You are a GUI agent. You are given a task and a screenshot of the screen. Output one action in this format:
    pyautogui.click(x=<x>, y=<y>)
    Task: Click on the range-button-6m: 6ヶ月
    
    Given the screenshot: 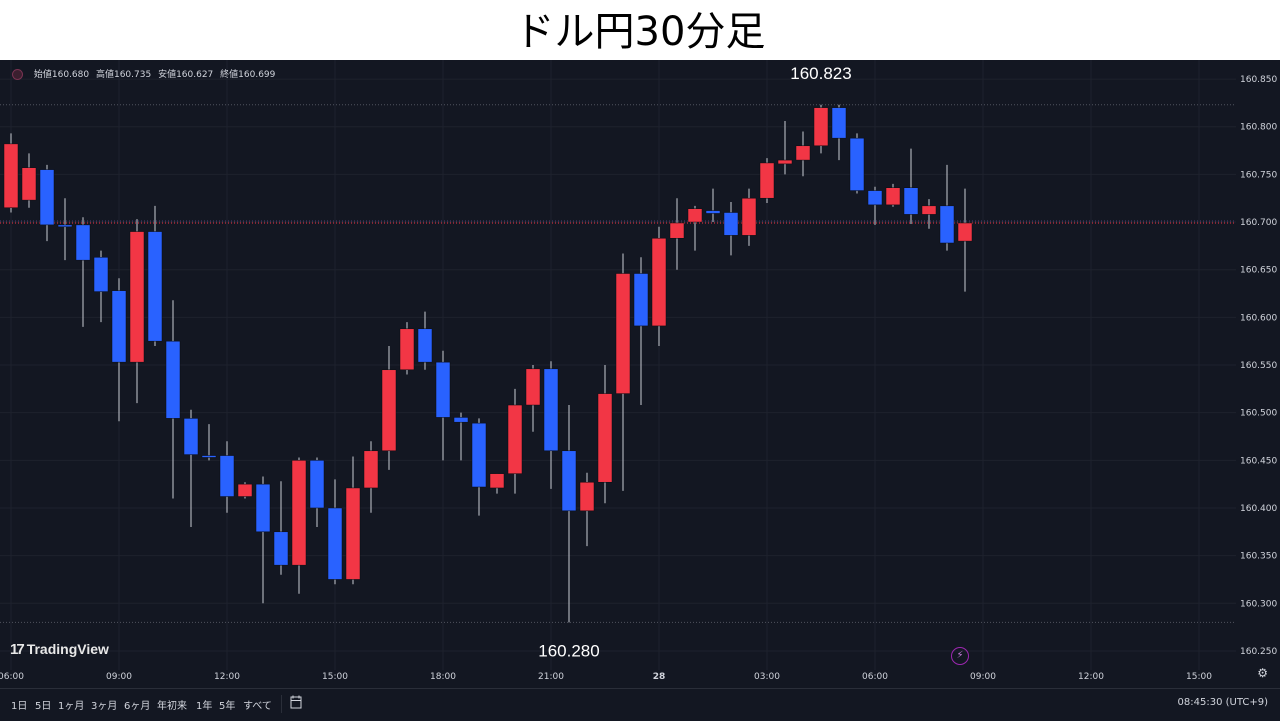 What is the action you would take?
    pyautogui.click(x=137, y=706)
    